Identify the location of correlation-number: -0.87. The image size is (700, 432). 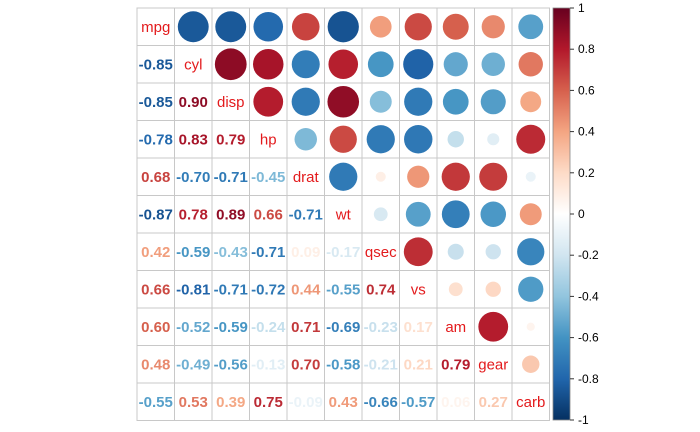
(156, 214).